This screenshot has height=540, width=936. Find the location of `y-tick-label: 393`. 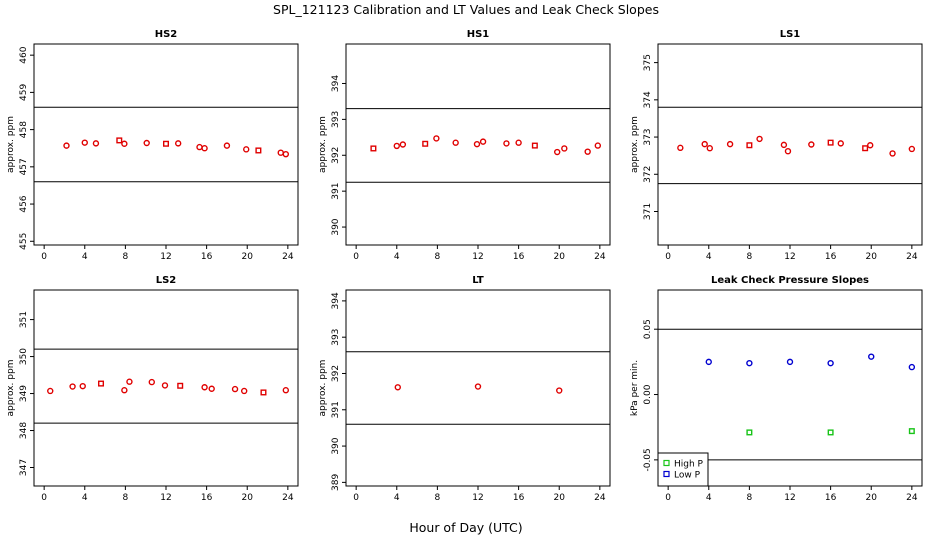

y-tick-label: 393 is located at coordinates (336, 119).